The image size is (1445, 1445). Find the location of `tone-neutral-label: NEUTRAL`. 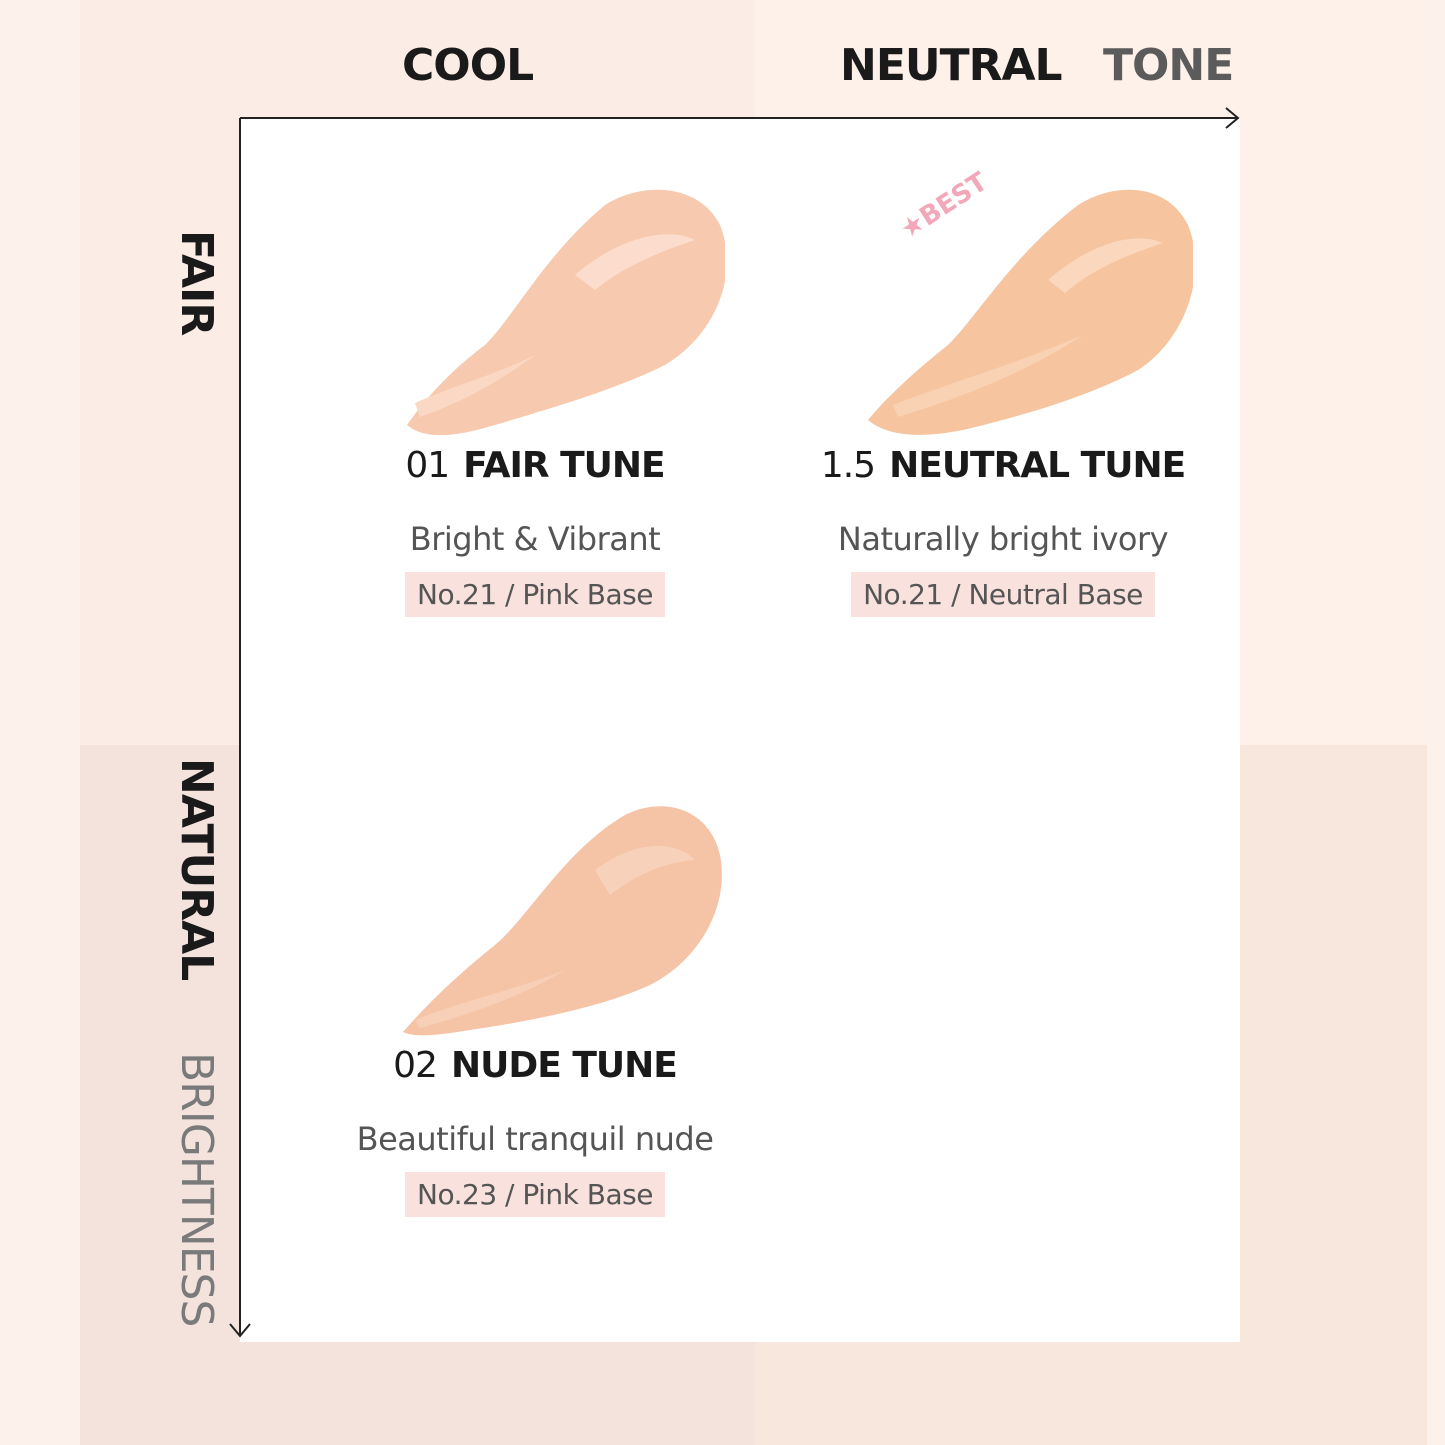

tone-neutral-label: NEUTRAL is located at coordinates (951, 65).